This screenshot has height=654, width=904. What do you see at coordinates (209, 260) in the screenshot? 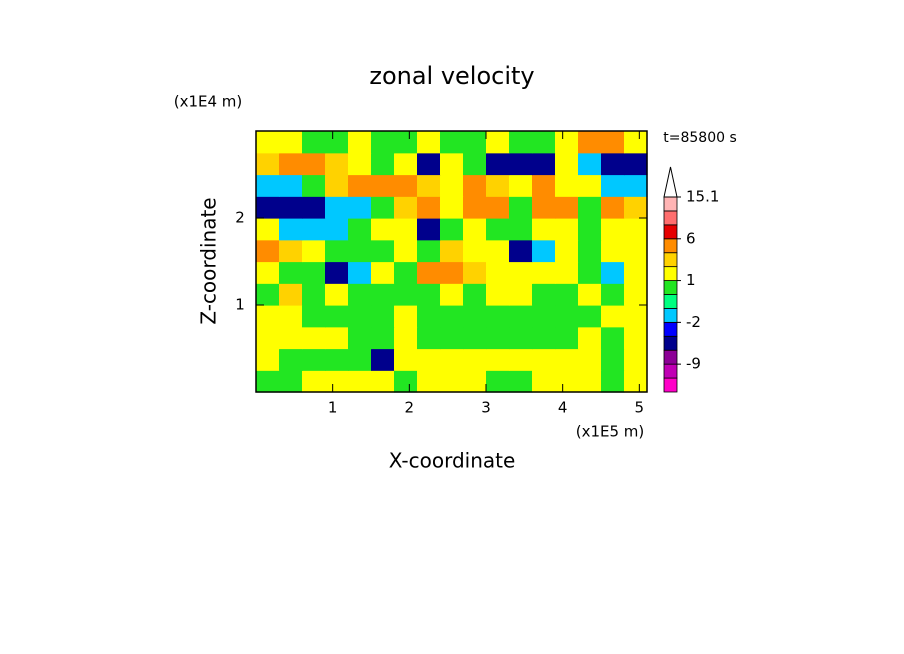
I see `y-axis-label: Z-coordinate` at bounding box center [209, 260].